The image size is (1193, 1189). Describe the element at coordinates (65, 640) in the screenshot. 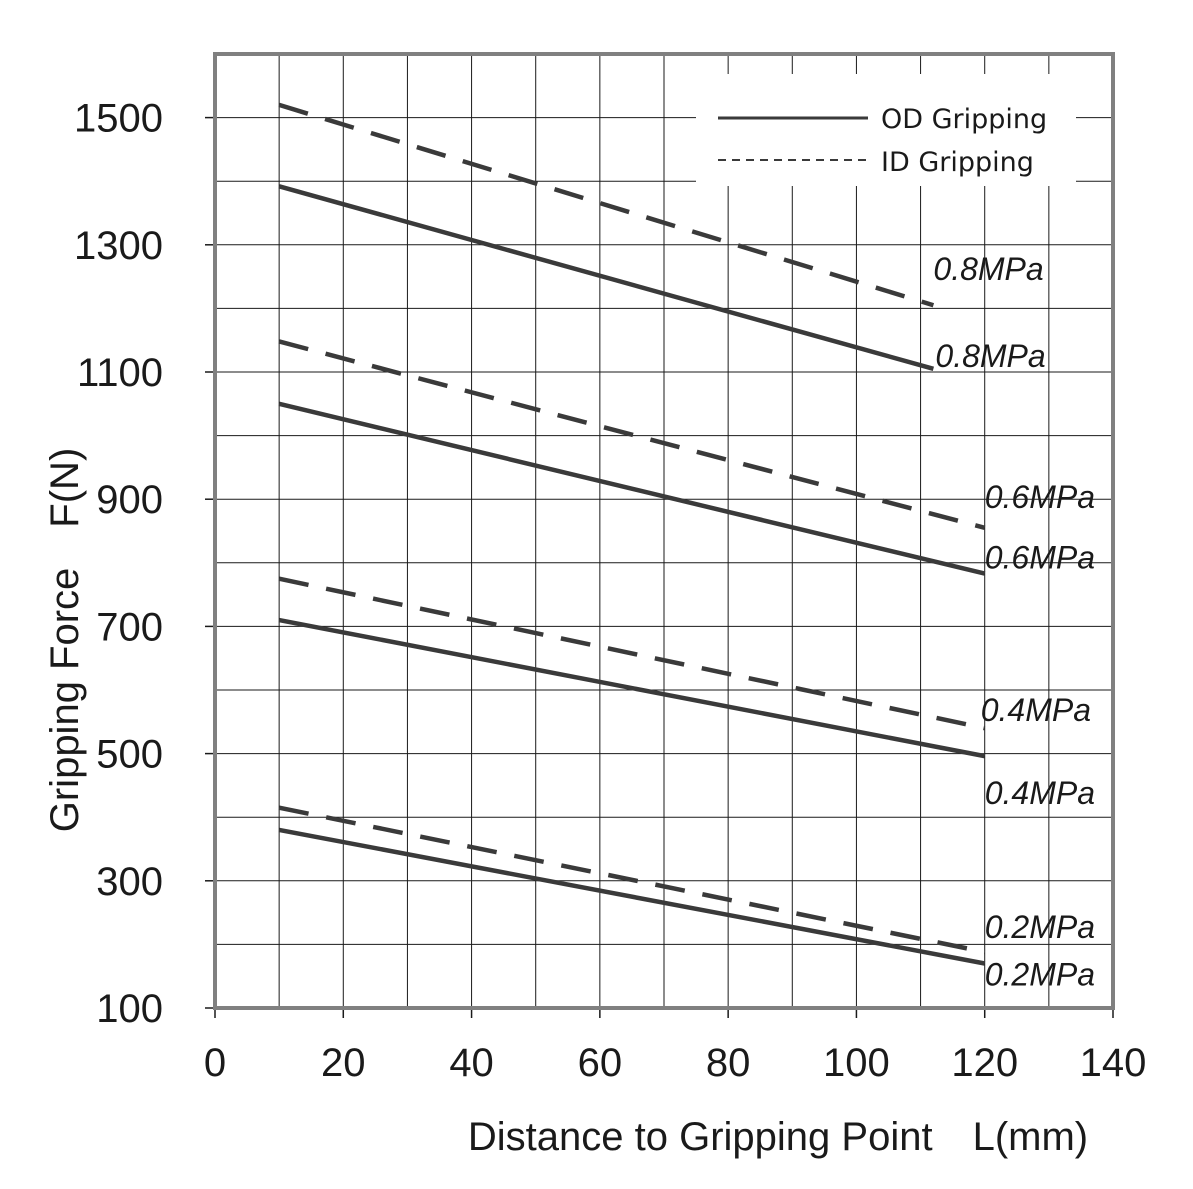

I see `y-axis-title: Gripping Force F(N)` at that location.